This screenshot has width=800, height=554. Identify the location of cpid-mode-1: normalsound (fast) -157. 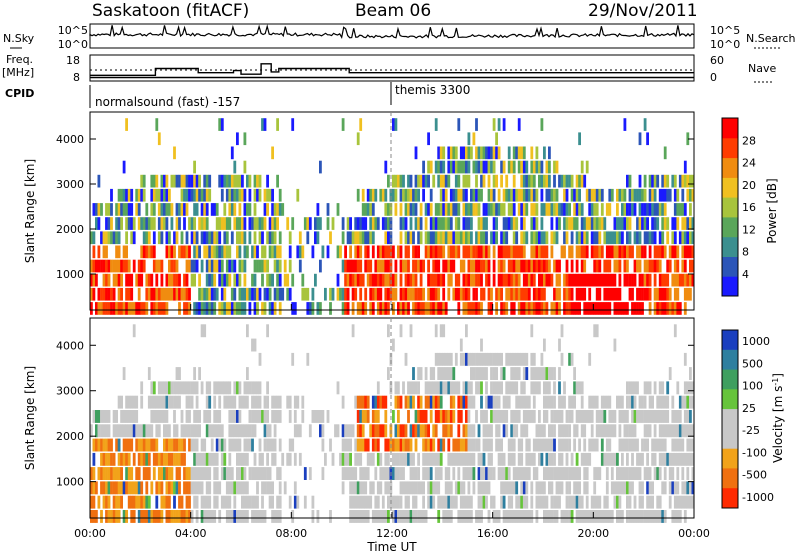
(167, 102).